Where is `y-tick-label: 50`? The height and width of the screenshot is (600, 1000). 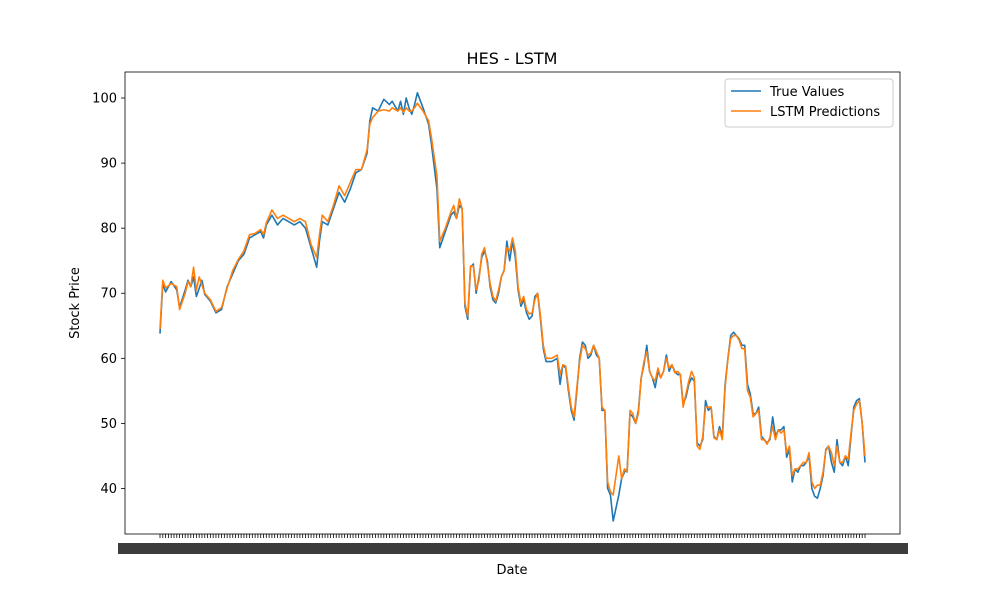
y-tick-label: 50 is located at coordinates (108, 424).